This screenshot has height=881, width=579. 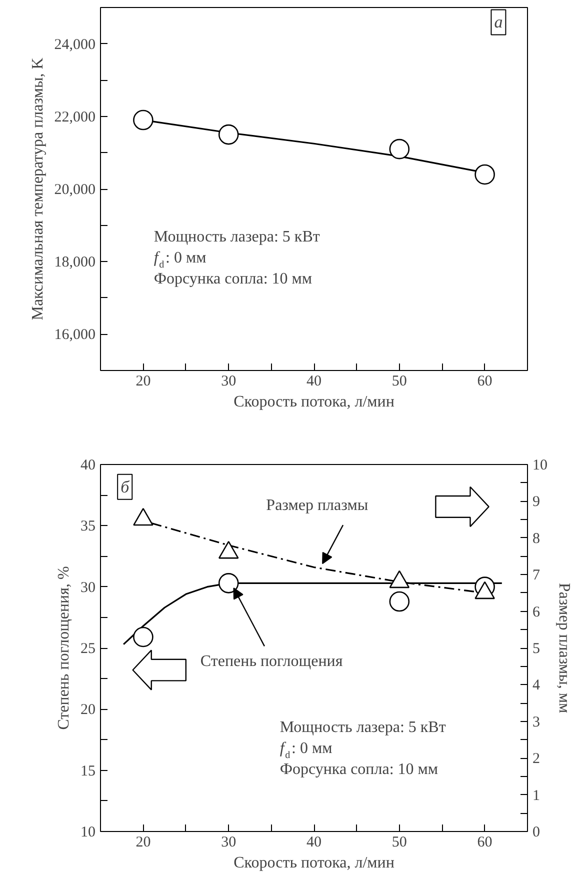 I want to click on y-tick-label: 10, so click(x=88, y=832).